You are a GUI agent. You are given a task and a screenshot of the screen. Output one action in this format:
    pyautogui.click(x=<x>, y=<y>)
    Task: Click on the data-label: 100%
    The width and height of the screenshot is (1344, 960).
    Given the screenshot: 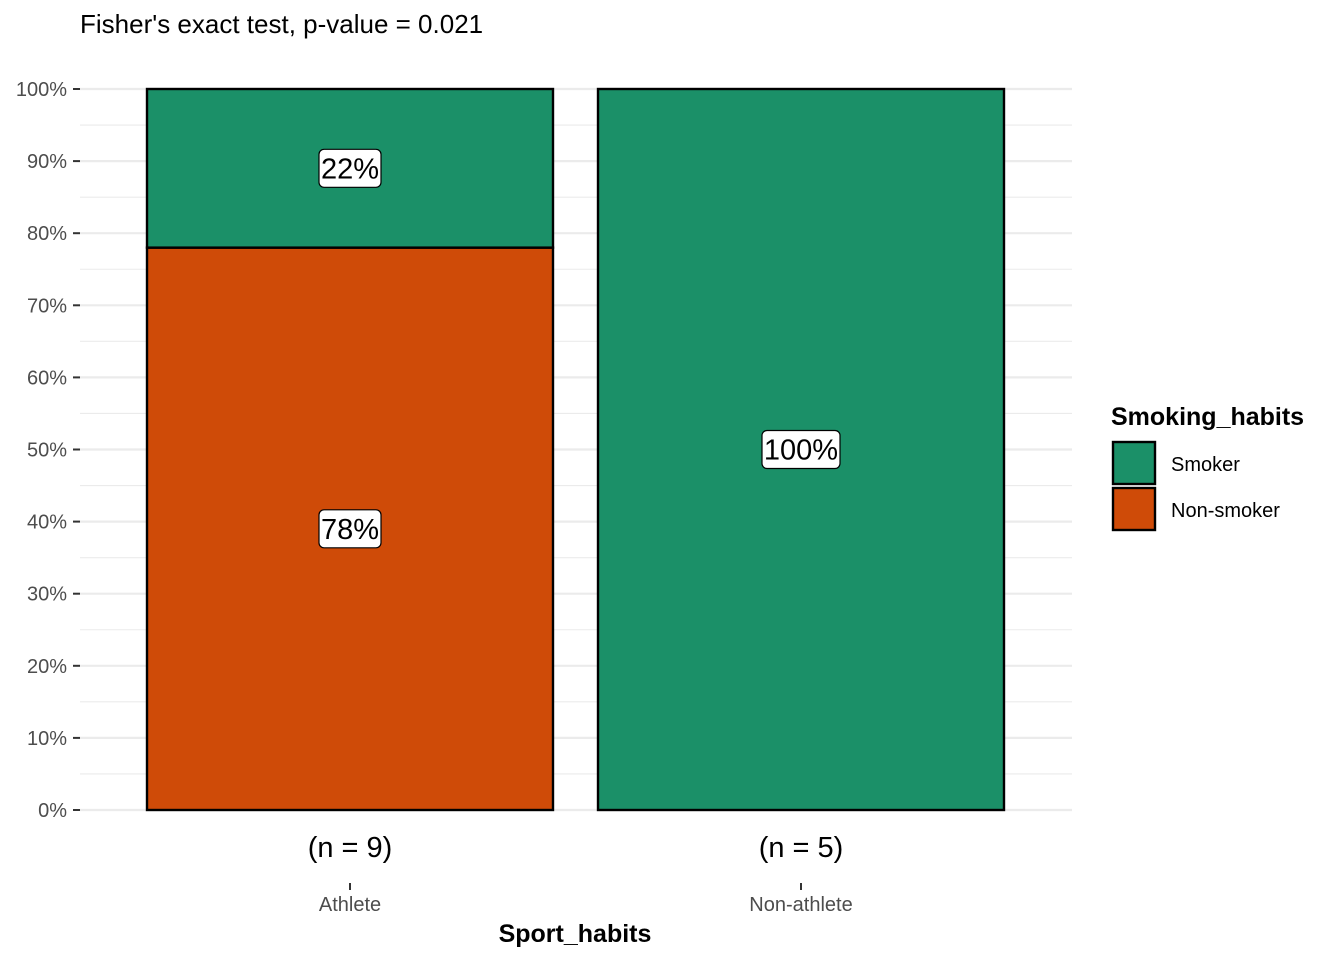 What is the action you would take?
    pyautogui.click(x=801, y=449)
    